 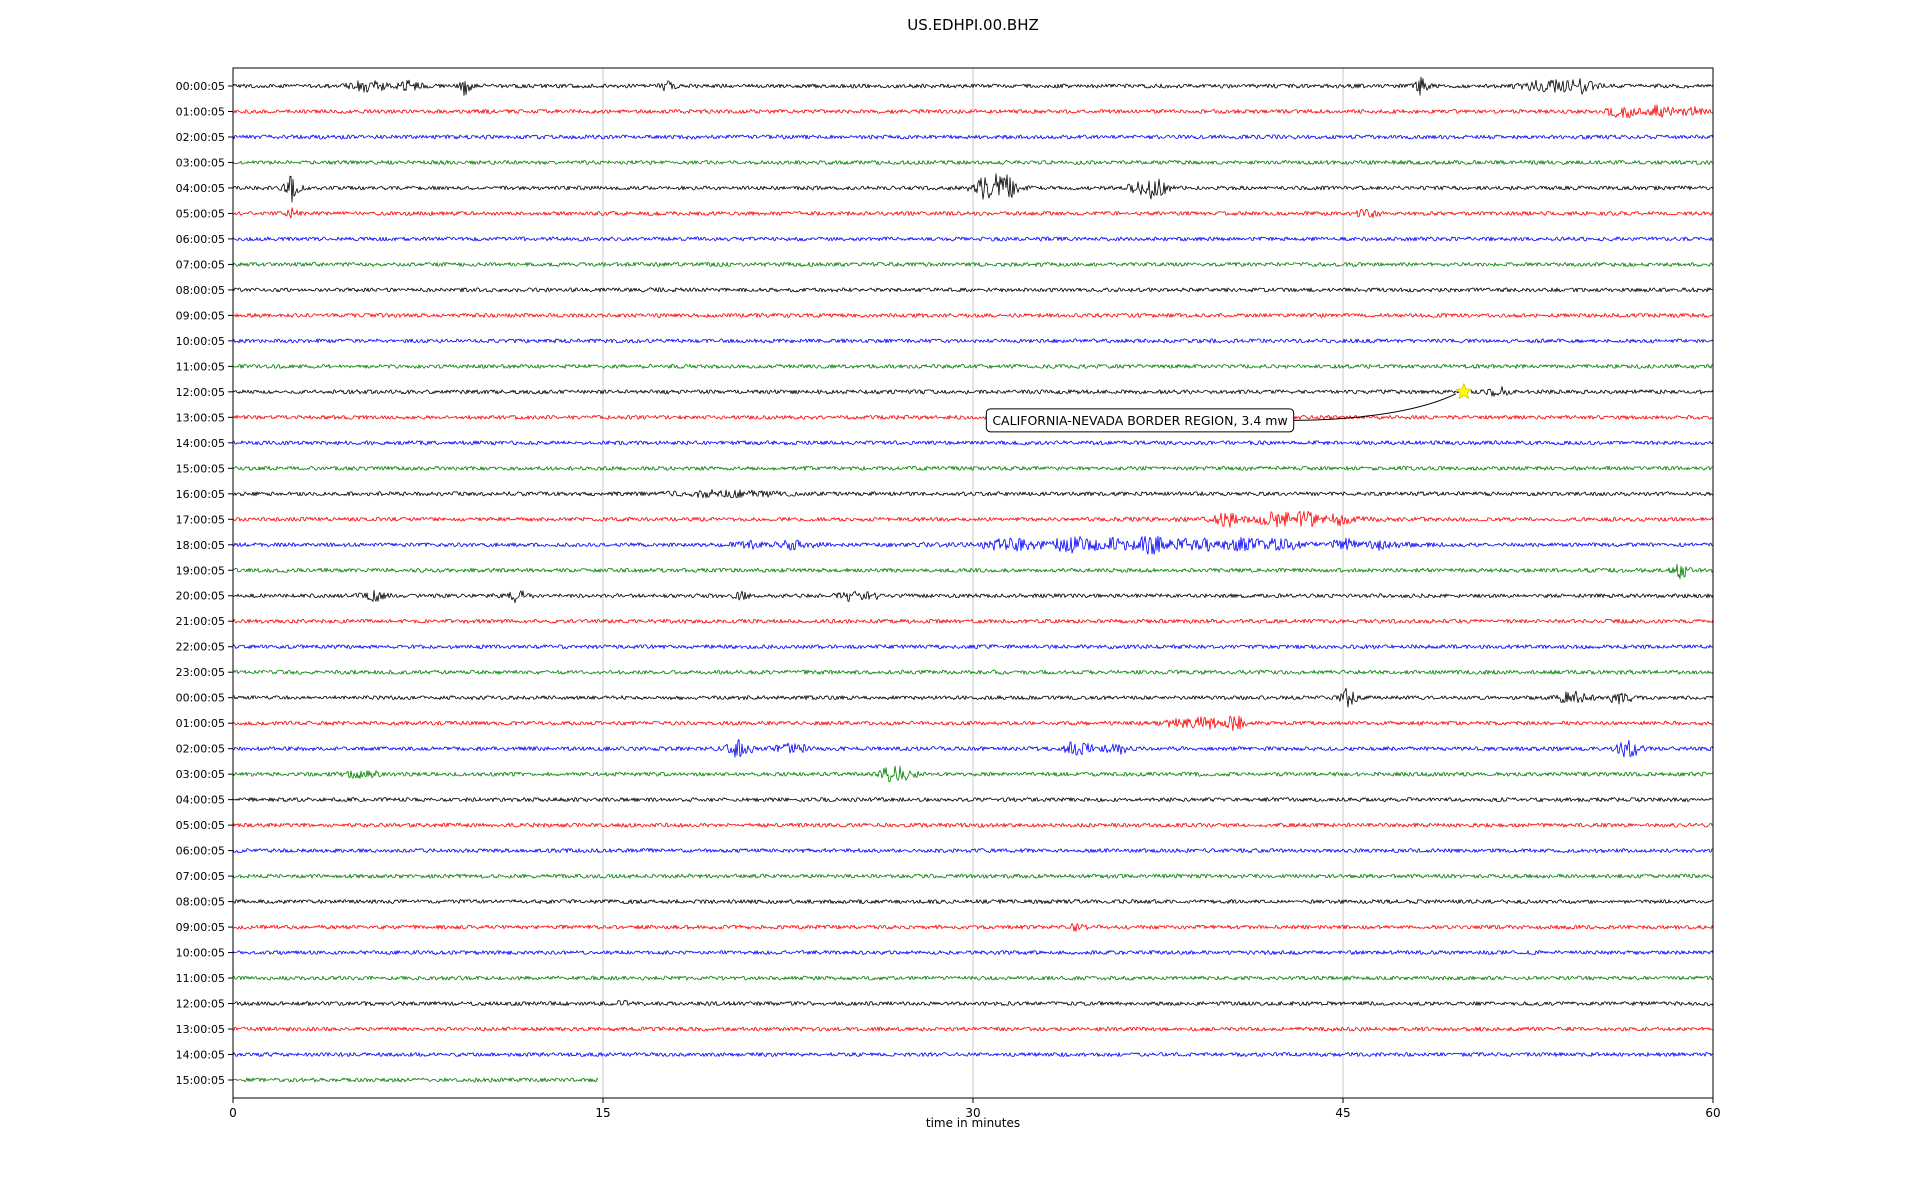 What do you see at coordinates (1464, 391) in the screenshot?
I see `event-star-icon` at bounding box center [1464, 391].